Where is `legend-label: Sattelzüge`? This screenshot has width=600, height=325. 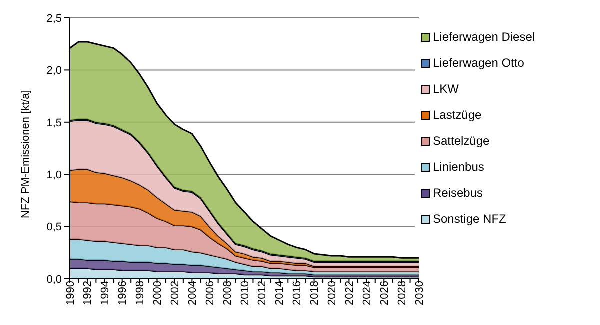
legend-label: Sattelzüge is located at coordinates (461, 141).